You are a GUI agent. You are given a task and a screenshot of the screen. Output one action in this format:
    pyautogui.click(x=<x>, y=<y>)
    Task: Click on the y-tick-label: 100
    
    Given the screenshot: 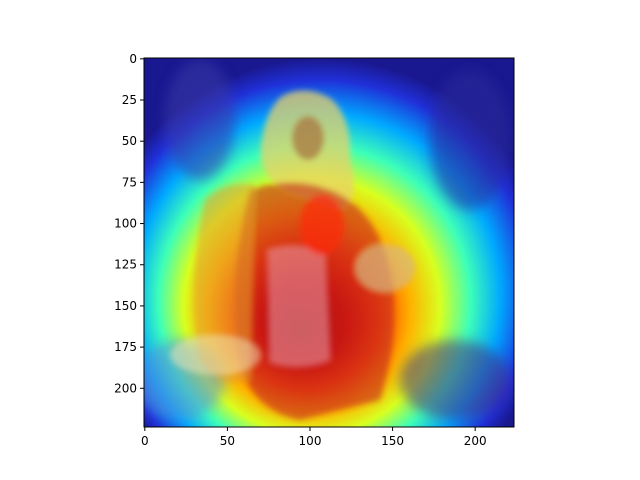 What is the action you would take?
    pyautogui.click(x=125, y=224)
    